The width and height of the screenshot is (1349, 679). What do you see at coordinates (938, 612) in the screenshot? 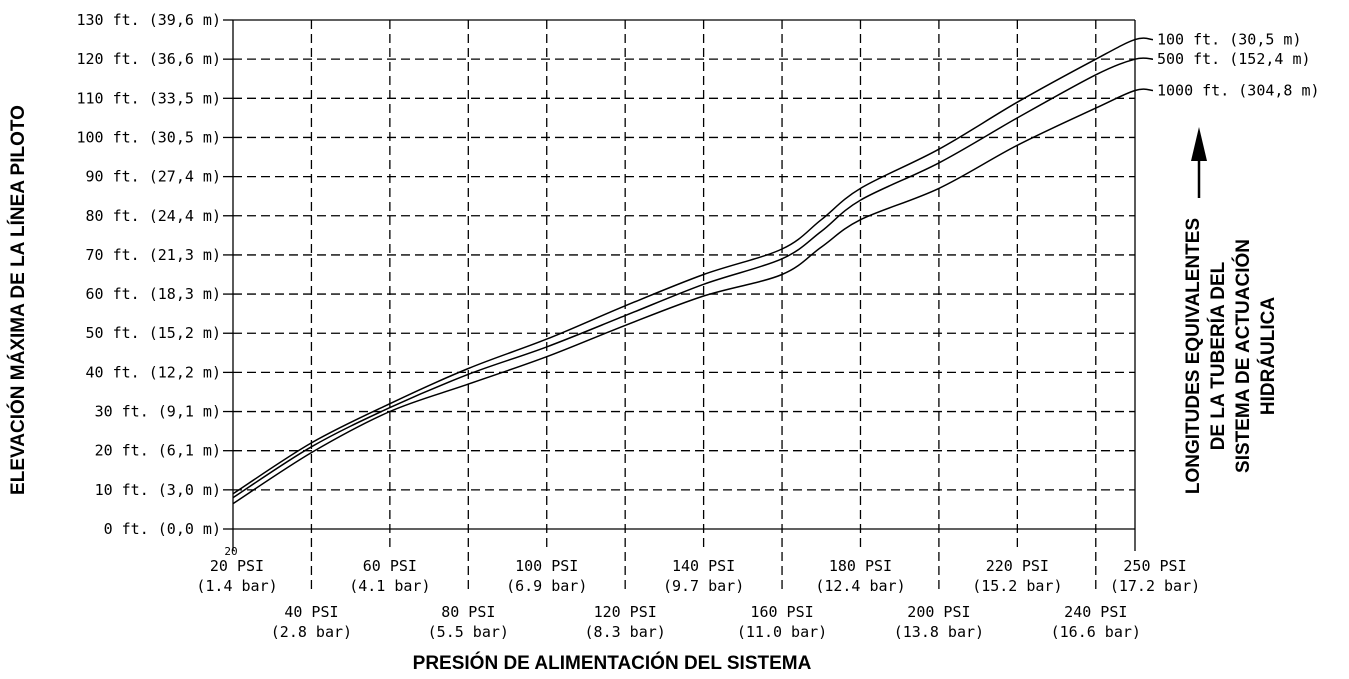
I see `x-tick-label-200: 200 PSI` at bounding box center [938, 612].